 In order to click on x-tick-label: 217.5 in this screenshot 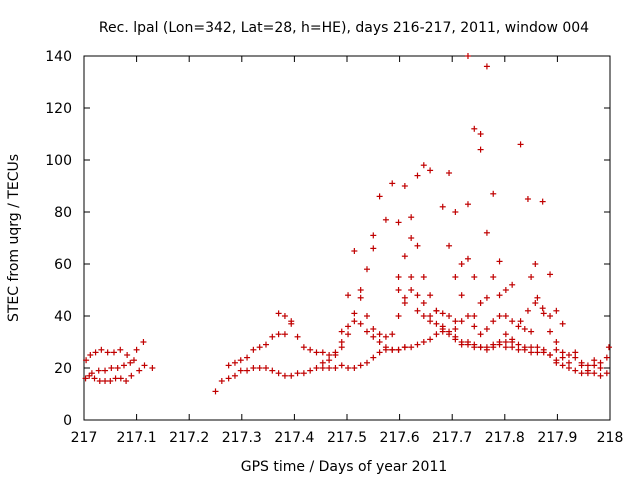, I will do `click(347, 438)`.